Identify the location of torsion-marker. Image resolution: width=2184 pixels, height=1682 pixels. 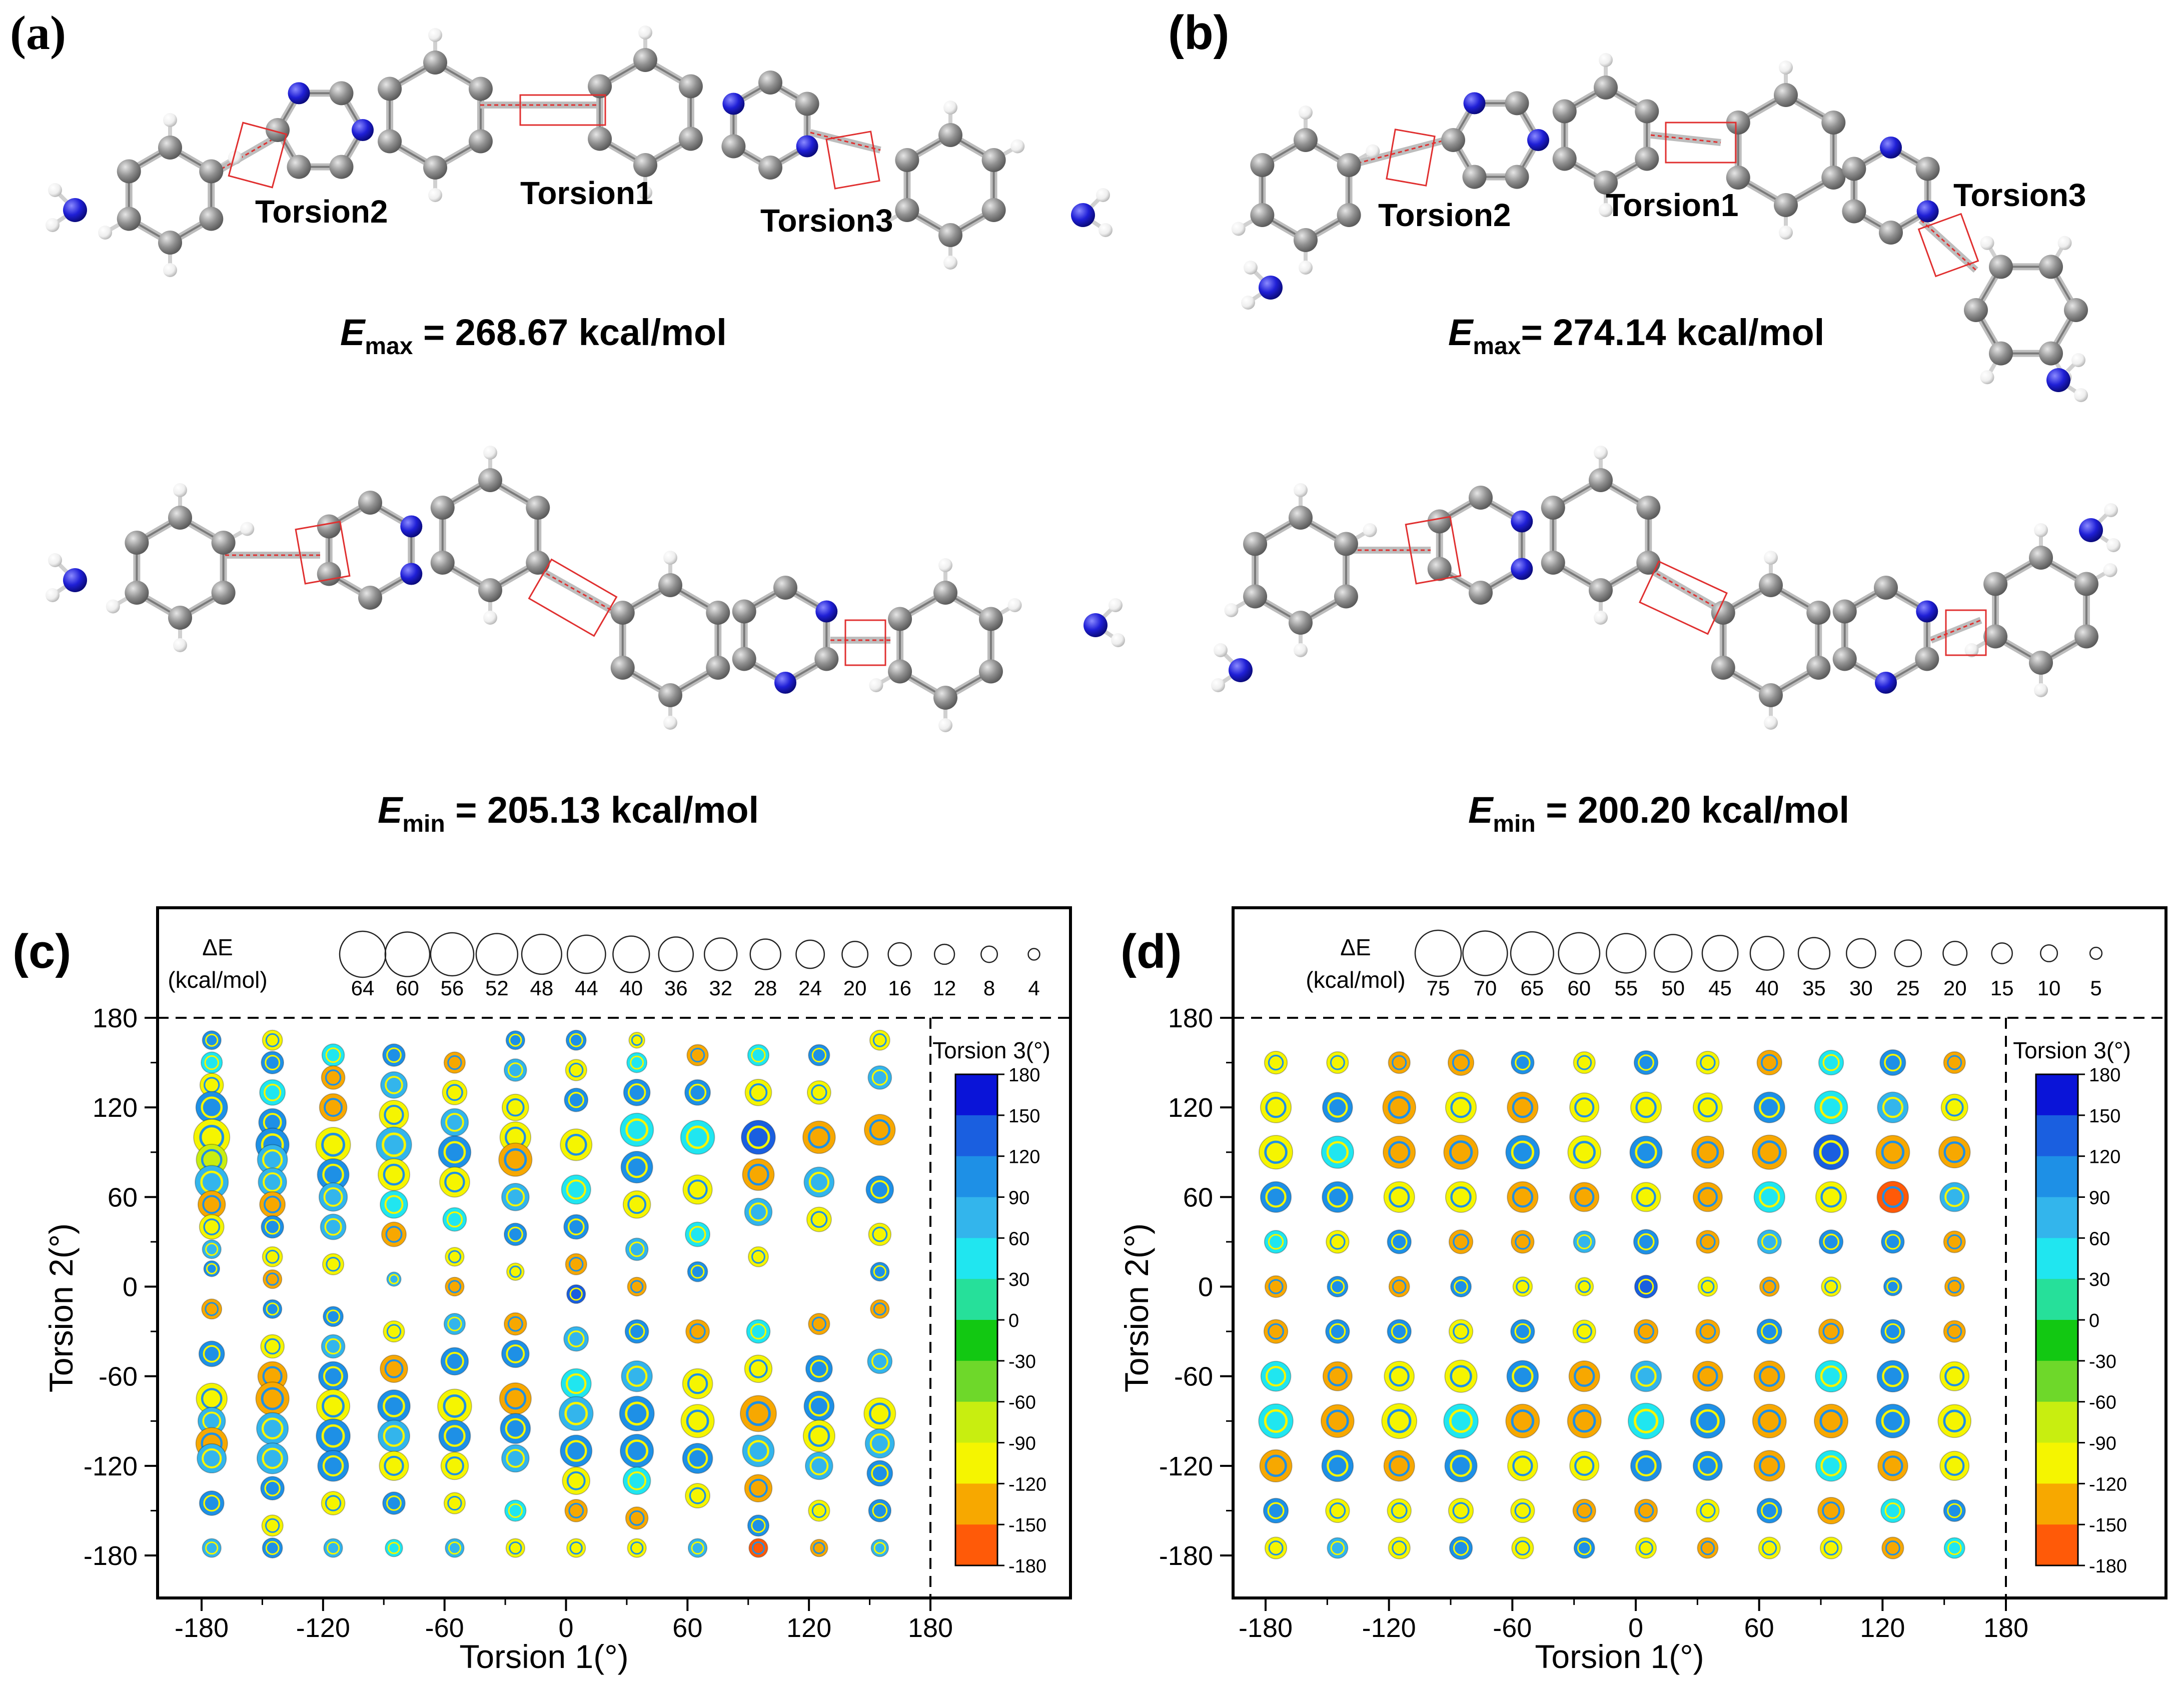
(1701, 143).